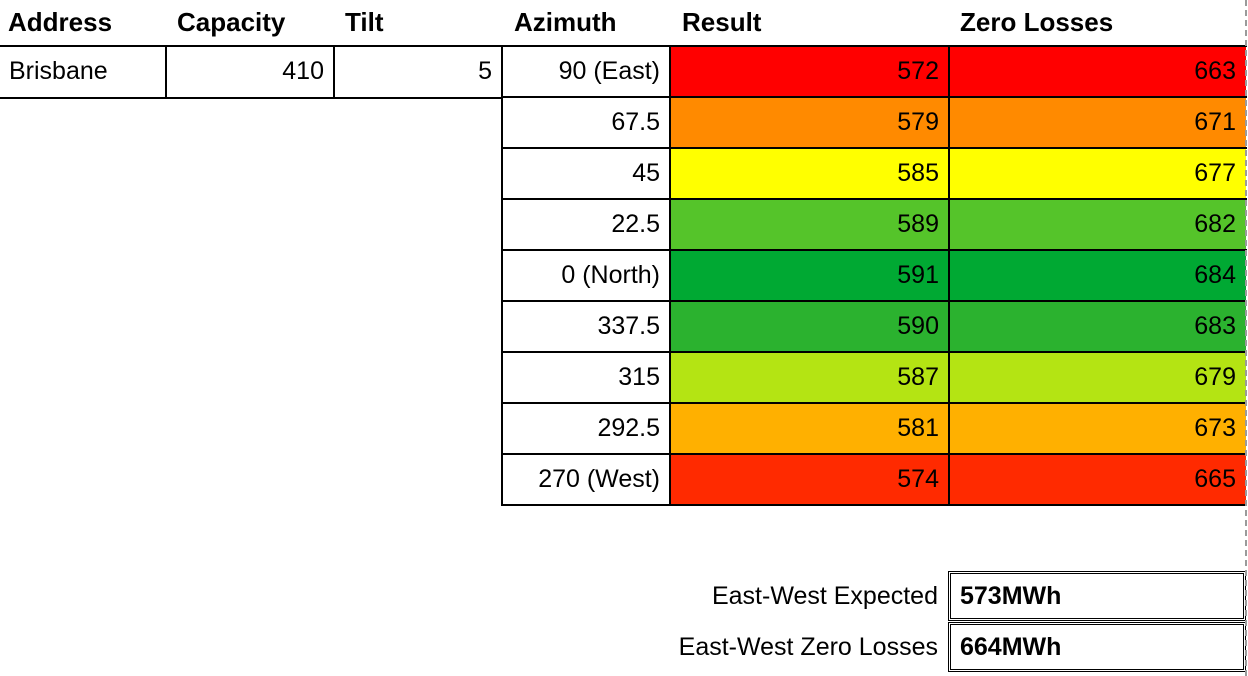  What do you see at coordinates (809, 327) in the screenshot?
I see `cell-result: 590` at bounding box center [809, 327].